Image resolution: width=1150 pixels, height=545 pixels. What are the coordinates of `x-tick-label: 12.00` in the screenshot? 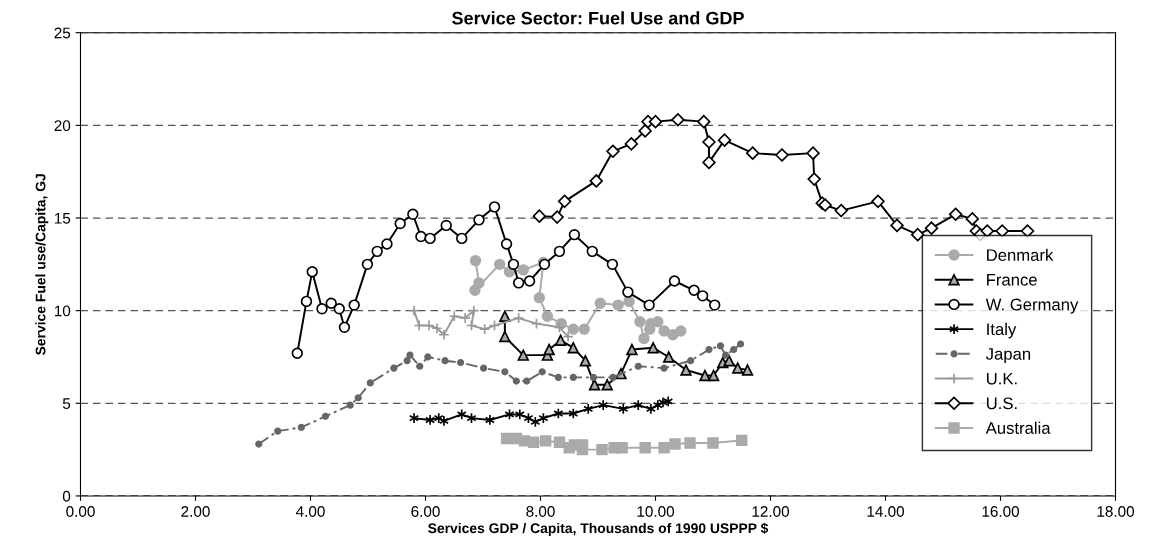 It's located at (771, 511).